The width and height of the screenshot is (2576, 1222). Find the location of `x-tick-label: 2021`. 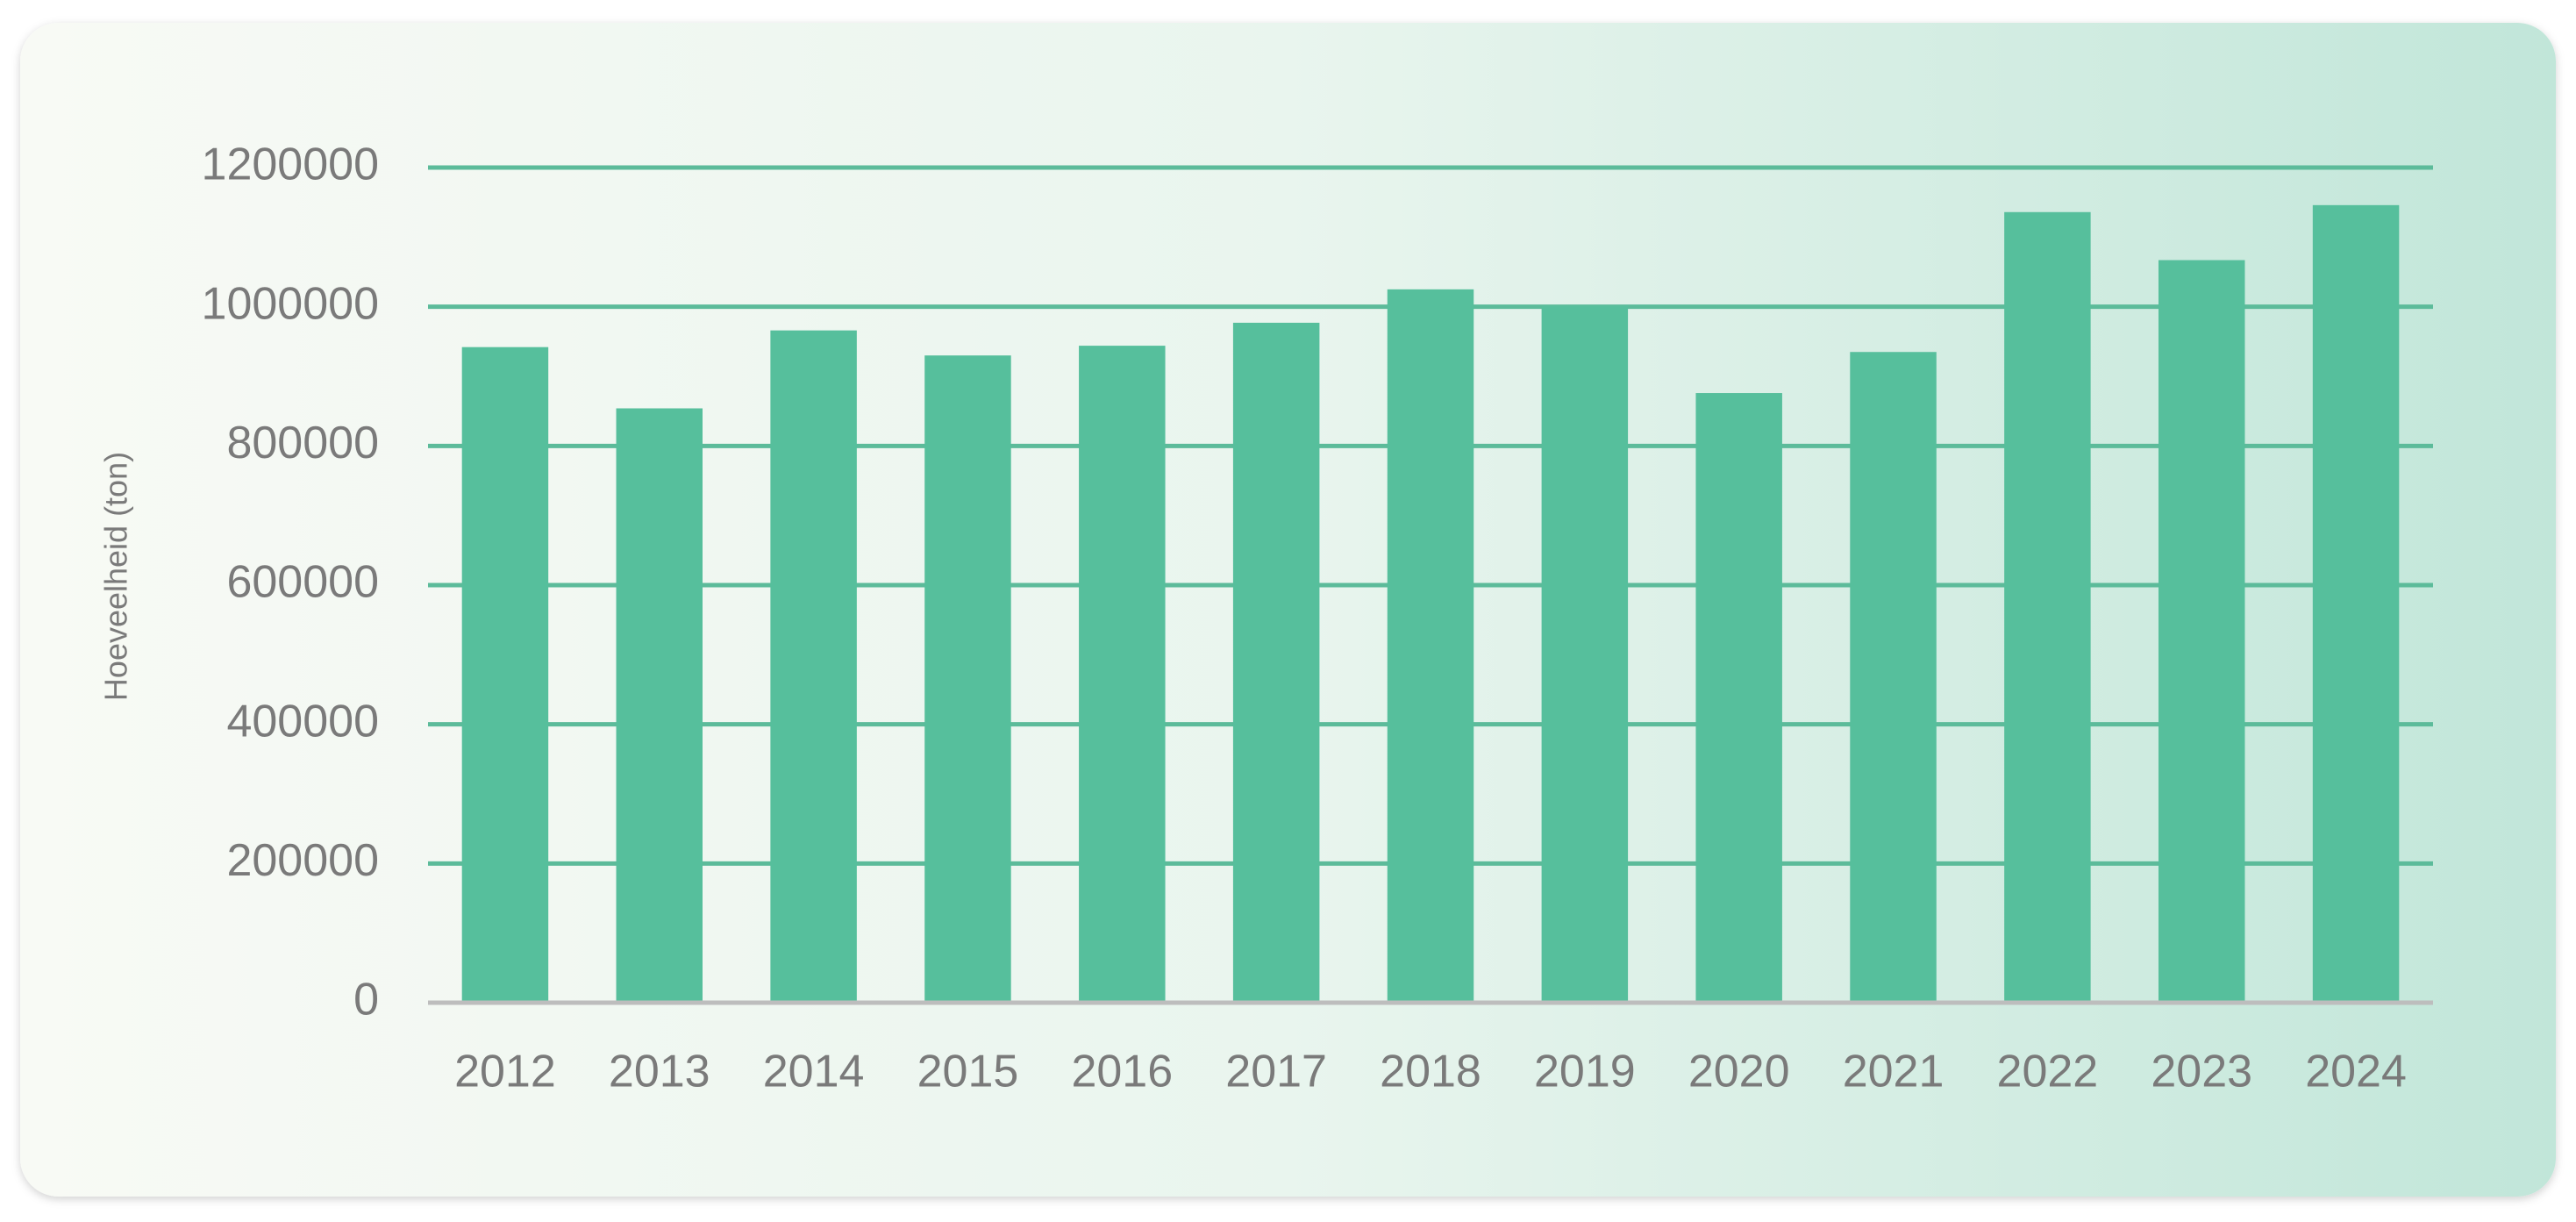

x-tick-label: 2021 is located at coordinates (1894, 1072).